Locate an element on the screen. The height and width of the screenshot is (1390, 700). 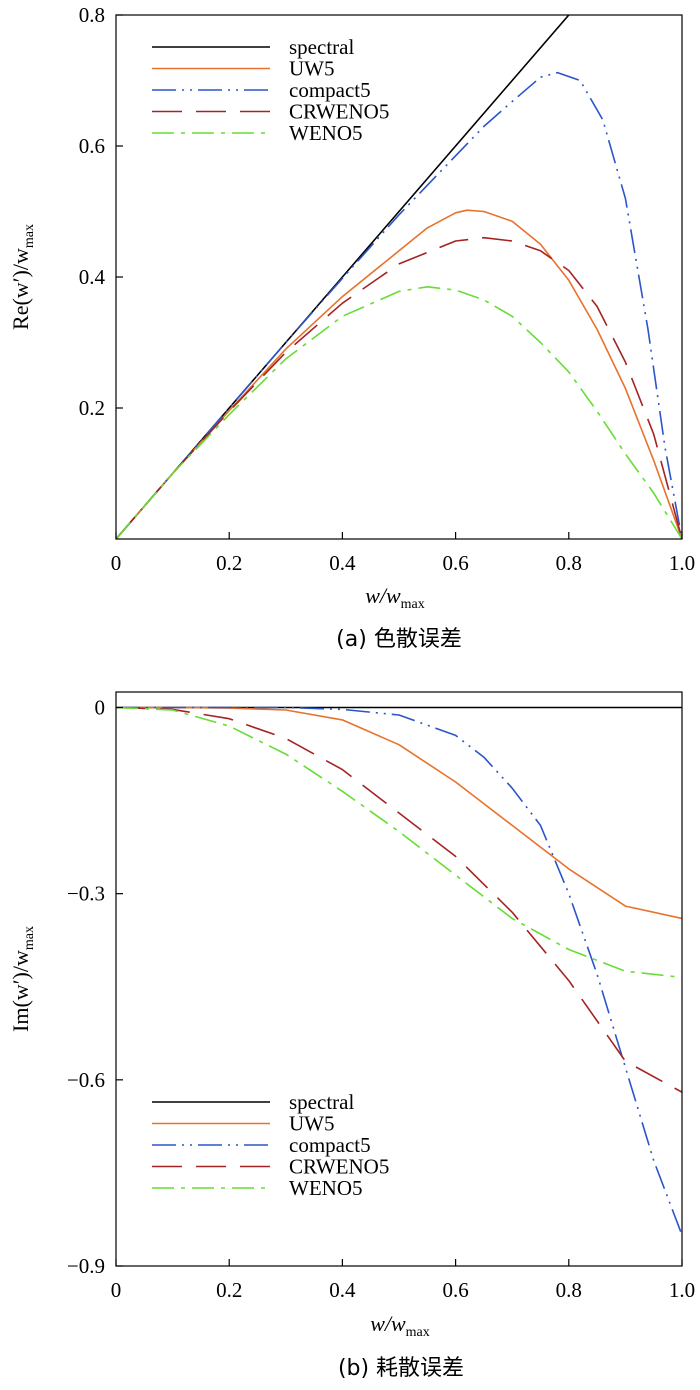
panel-a-x-axis-label-sub: max is located at coordinates (413, 604).